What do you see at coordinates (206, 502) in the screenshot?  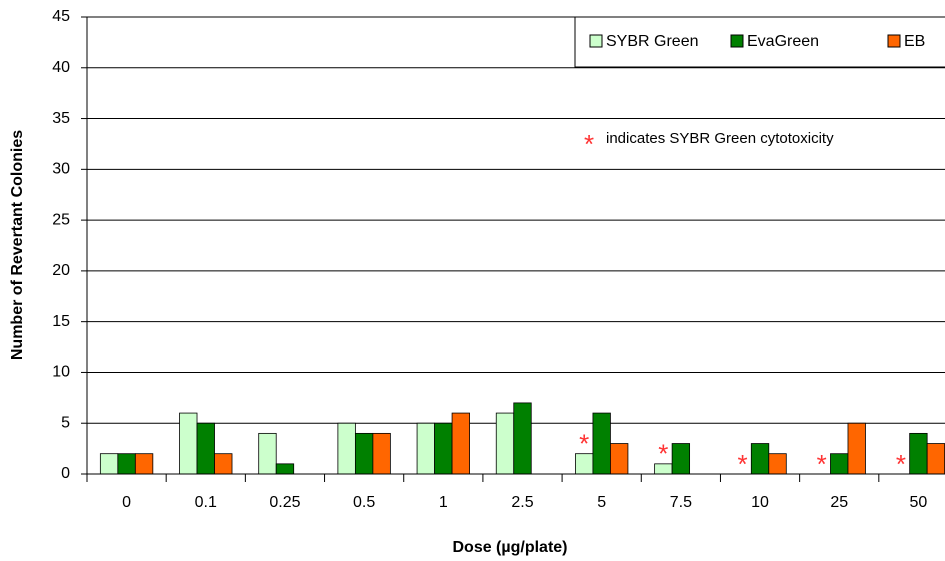 I see `x-tick-label: 0.1` at bounding box center [206, 502].